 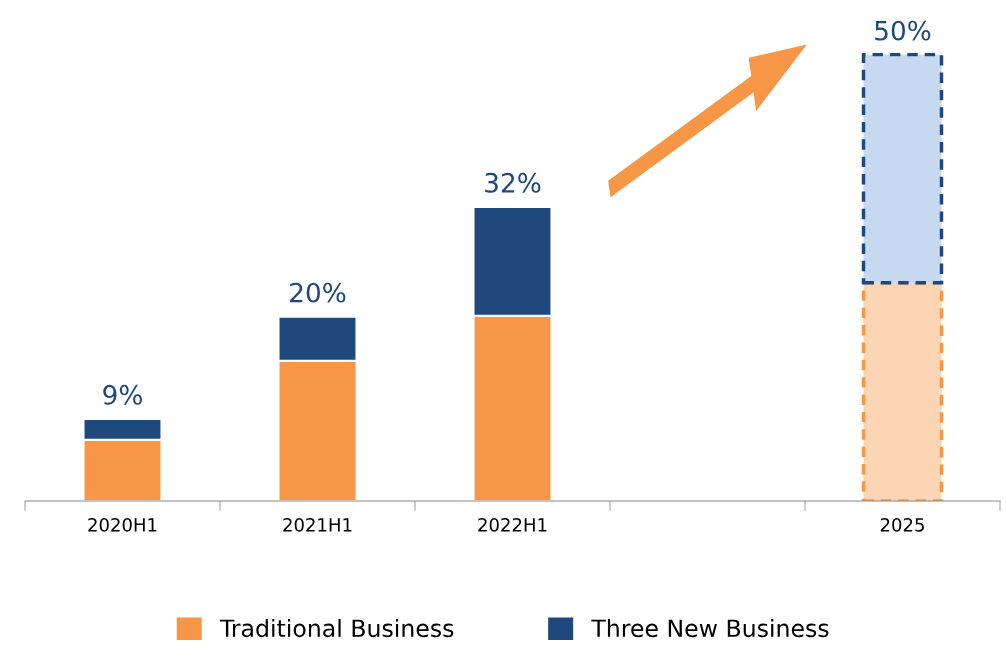 What do you see at coordinates (710, 628) in the screenshot?
I see `legend-label: Three New Business` at bounding box center [710, 628].